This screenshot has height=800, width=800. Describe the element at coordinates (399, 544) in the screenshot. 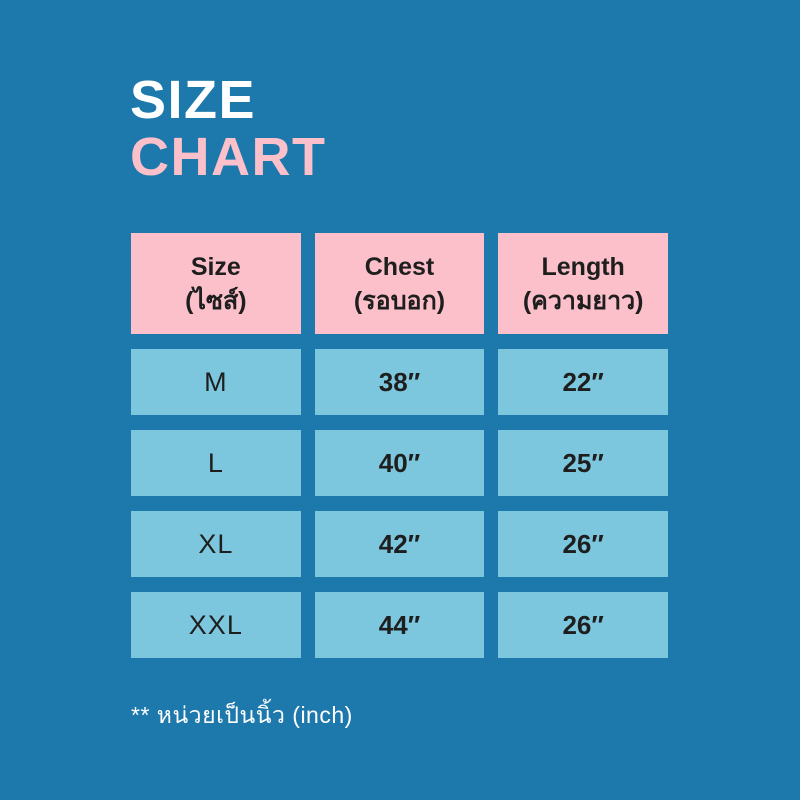

I see `row-xl-chest-cell: 42″` at that location.